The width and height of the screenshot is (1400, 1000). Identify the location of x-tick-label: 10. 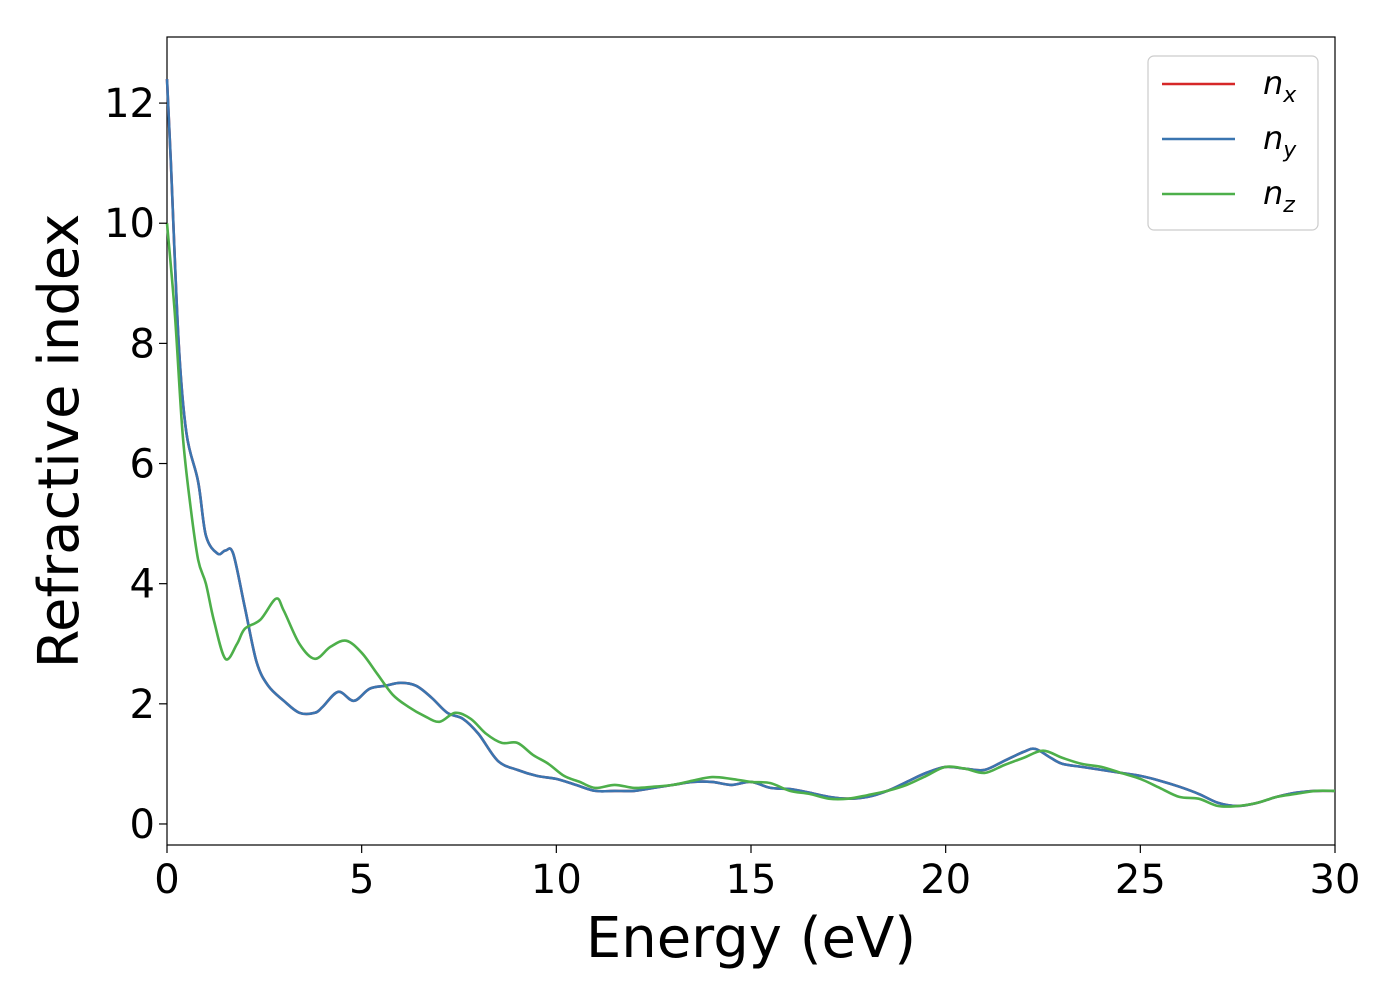
(556, 880).